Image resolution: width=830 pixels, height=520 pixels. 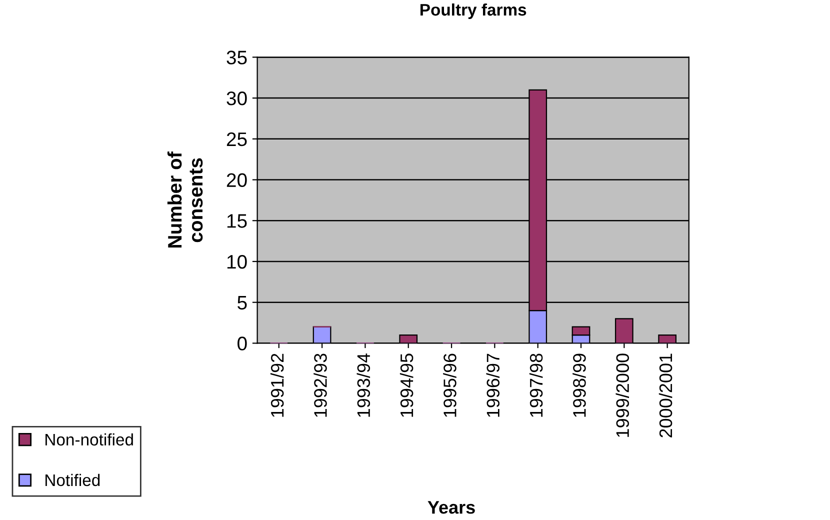 I want to click on x-tick-label: 1992/93, so click(x=320, y=385).